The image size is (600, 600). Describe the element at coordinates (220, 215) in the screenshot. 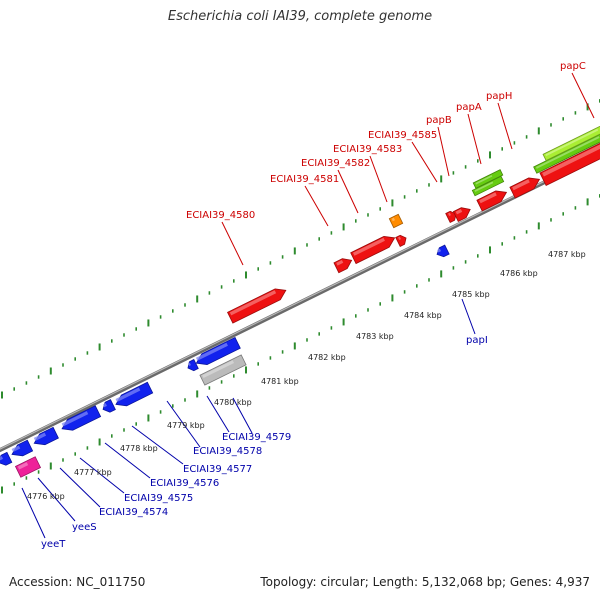

I see `gene-label: ECIAI39_4580` at that location.